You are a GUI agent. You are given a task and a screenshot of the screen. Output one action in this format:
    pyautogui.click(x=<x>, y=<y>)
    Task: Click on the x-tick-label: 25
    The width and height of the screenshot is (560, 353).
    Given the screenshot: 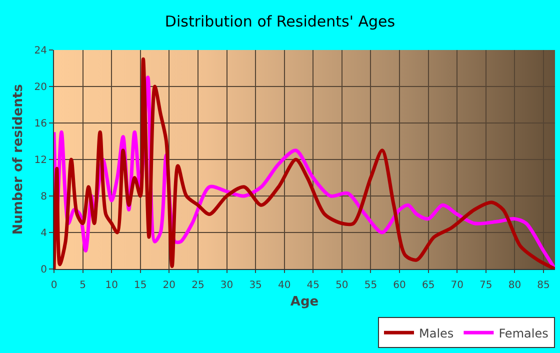 What is the action you would take?
    pyautogui.click(x=198, y=285)
    